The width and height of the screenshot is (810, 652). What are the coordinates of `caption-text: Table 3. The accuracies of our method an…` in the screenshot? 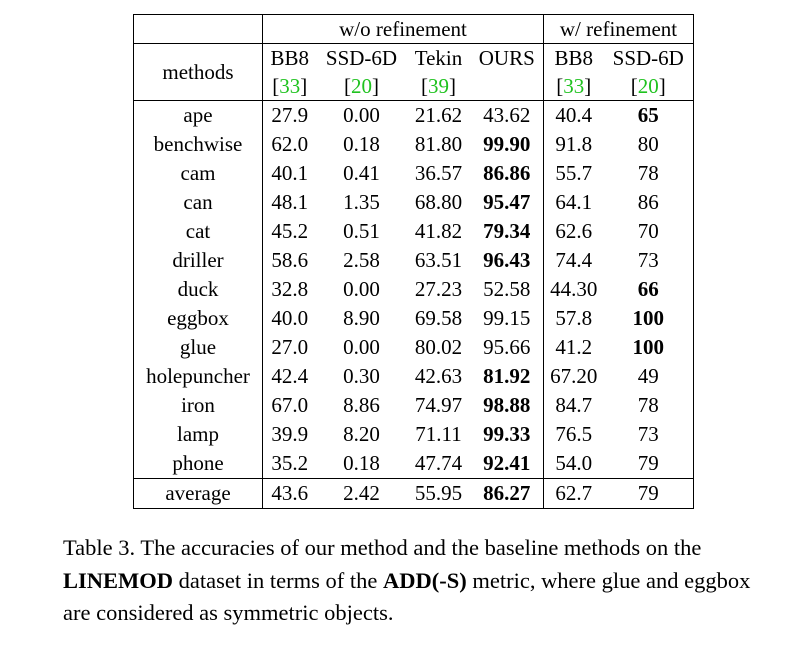 It's located at (382, 547).